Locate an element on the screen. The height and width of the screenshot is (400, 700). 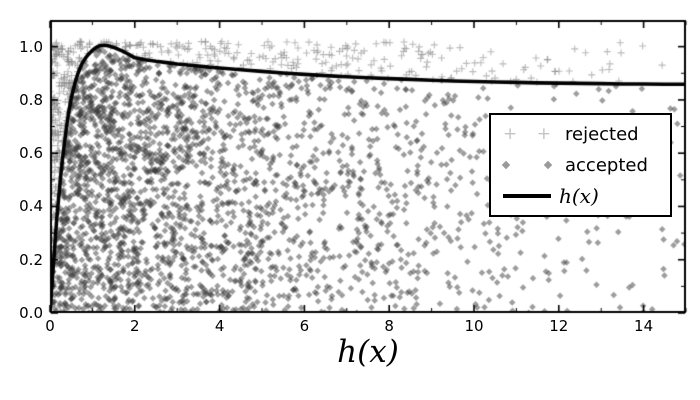
y-tick-label: 0.0 is located at coordinates (31, 313).